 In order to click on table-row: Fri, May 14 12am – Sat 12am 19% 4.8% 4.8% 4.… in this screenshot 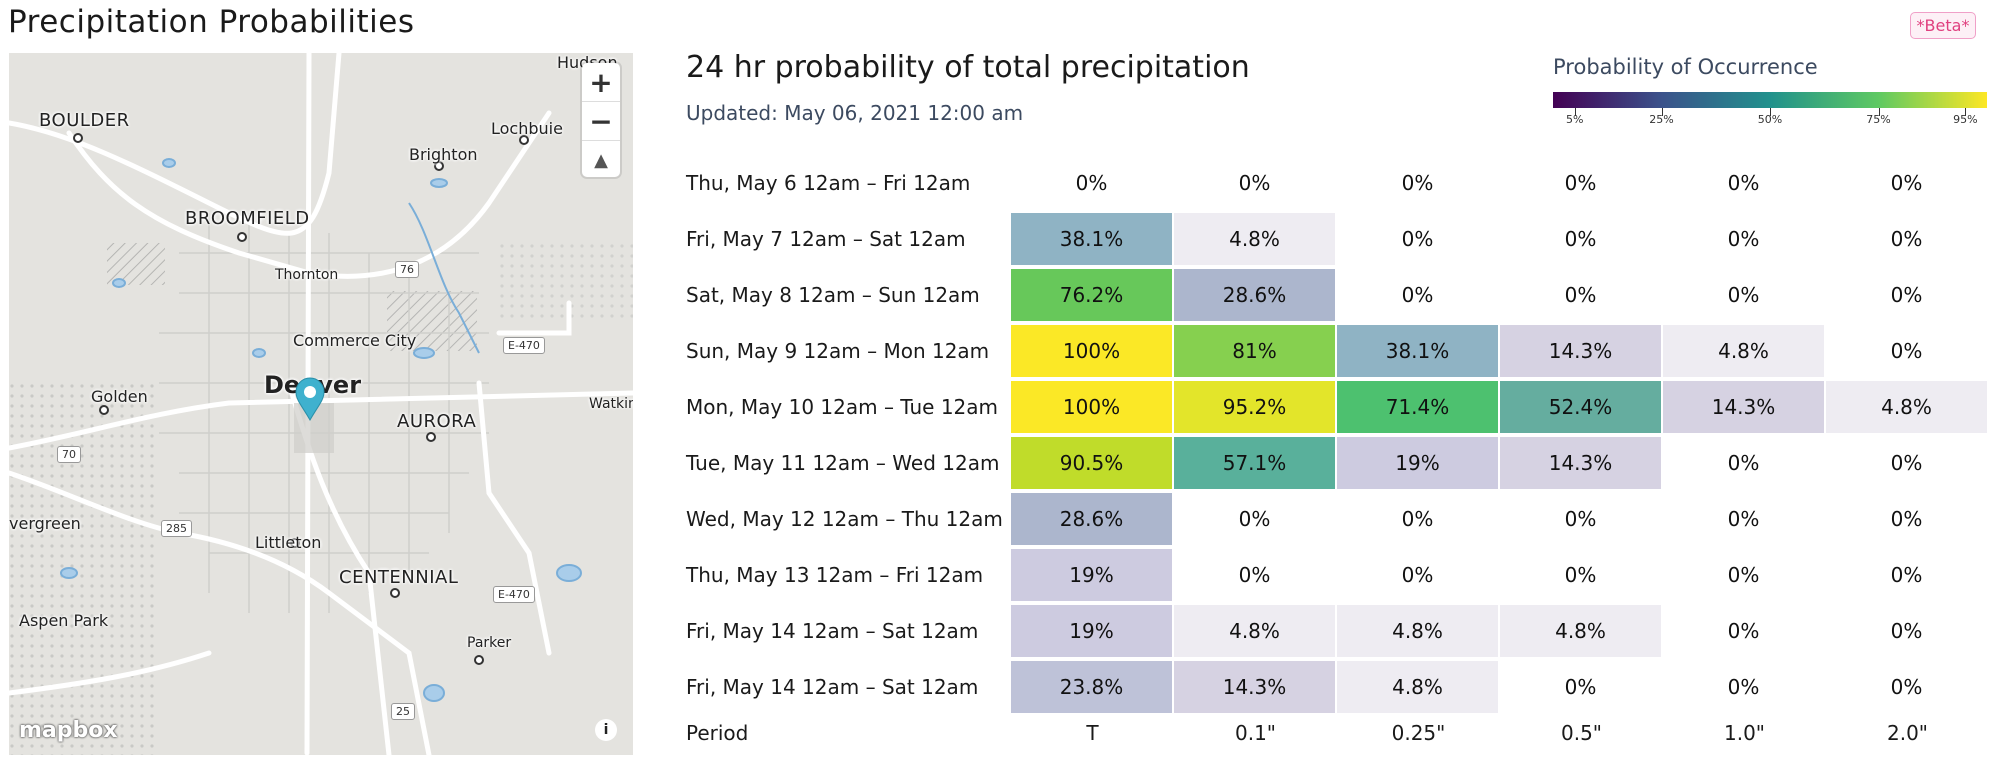, I will do `click(1338, 631)`.